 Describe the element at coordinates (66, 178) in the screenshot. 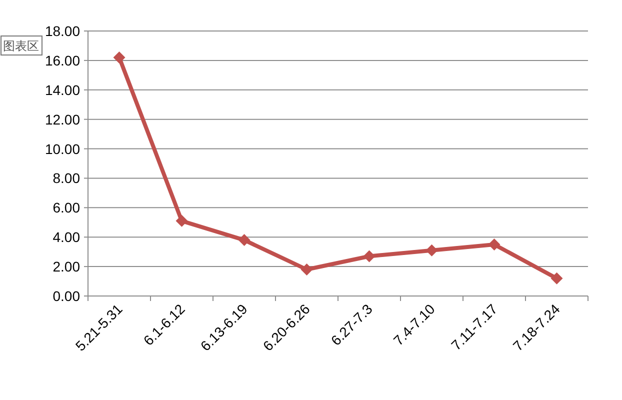

I see `y-tick-label: 8.00` at that location.